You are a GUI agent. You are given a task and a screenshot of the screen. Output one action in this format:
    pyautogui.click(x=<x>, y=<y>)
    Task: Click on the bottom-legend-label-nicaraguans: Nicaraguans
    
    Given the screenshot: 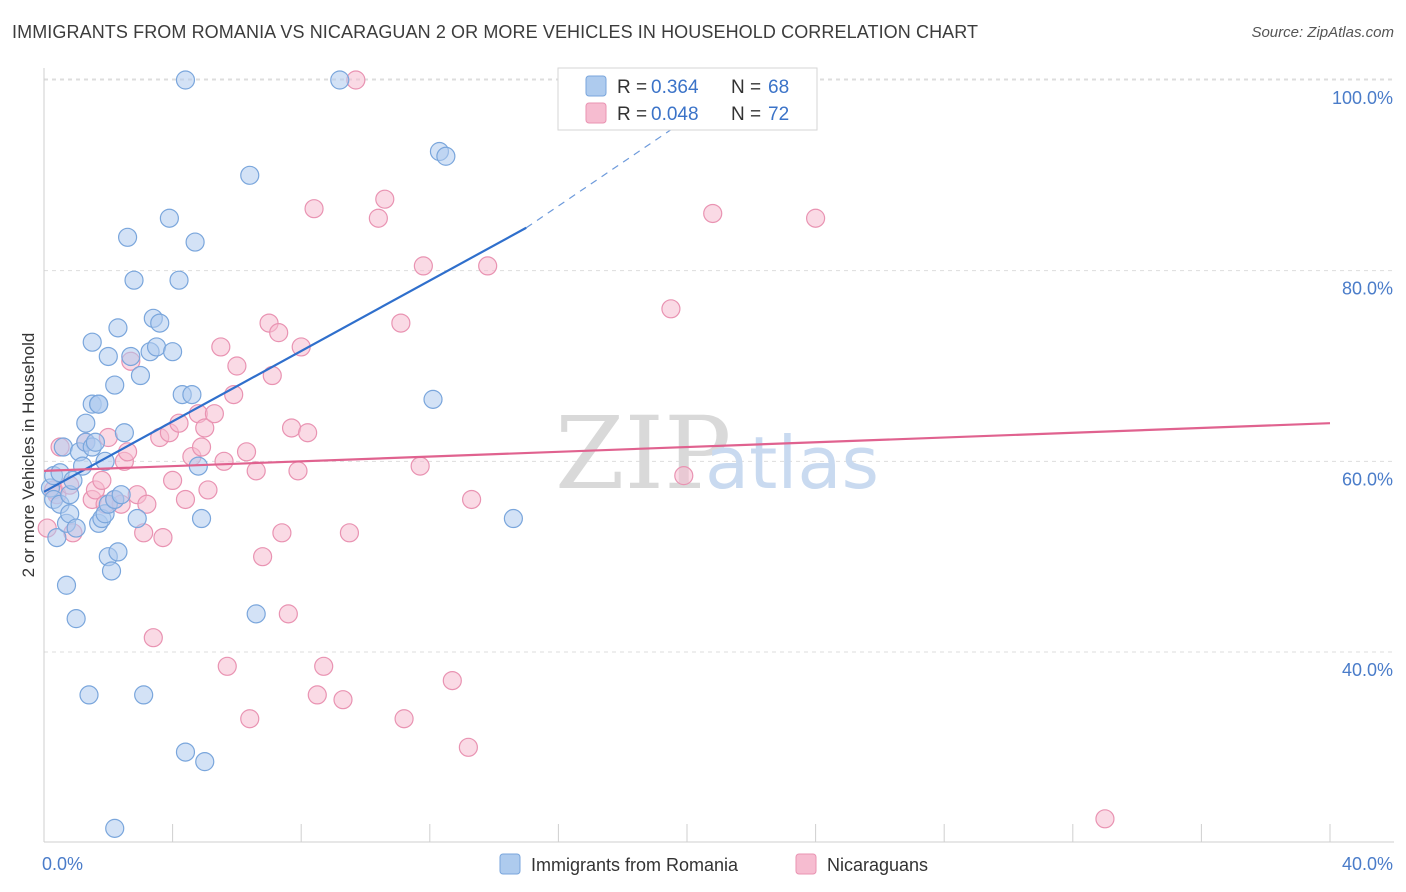 What is the action you would take?
    pyautogui.click(x=877, y=865)
    